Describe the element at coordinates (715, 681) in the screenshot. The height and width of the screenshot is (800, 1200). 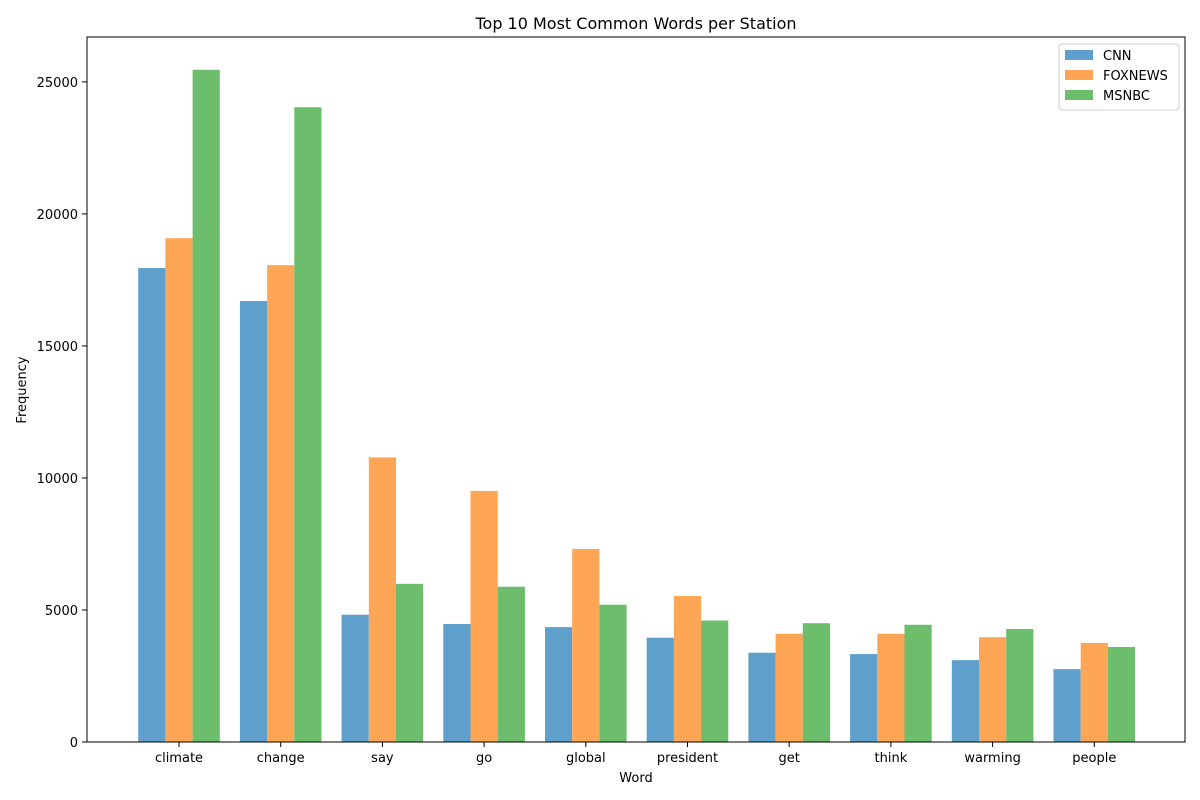
I see `bar-msnbc-president` at that location.